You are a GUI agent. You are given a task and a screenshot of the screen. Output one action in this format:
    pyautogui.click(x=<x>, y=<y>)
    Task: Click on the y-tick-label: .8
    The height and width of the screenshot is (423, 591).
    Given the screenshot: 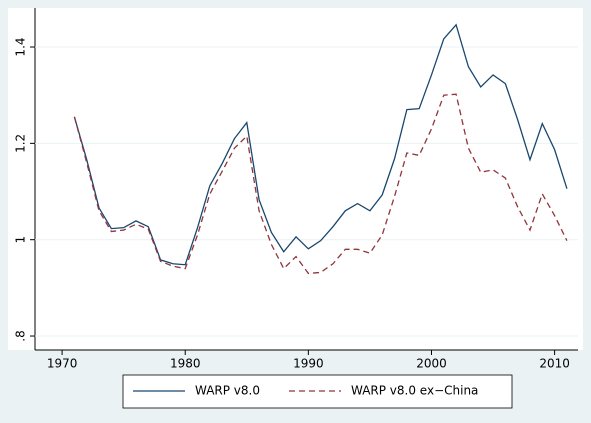 What is the action you would take?
    pyautogui.click(x=21, y=335)
    